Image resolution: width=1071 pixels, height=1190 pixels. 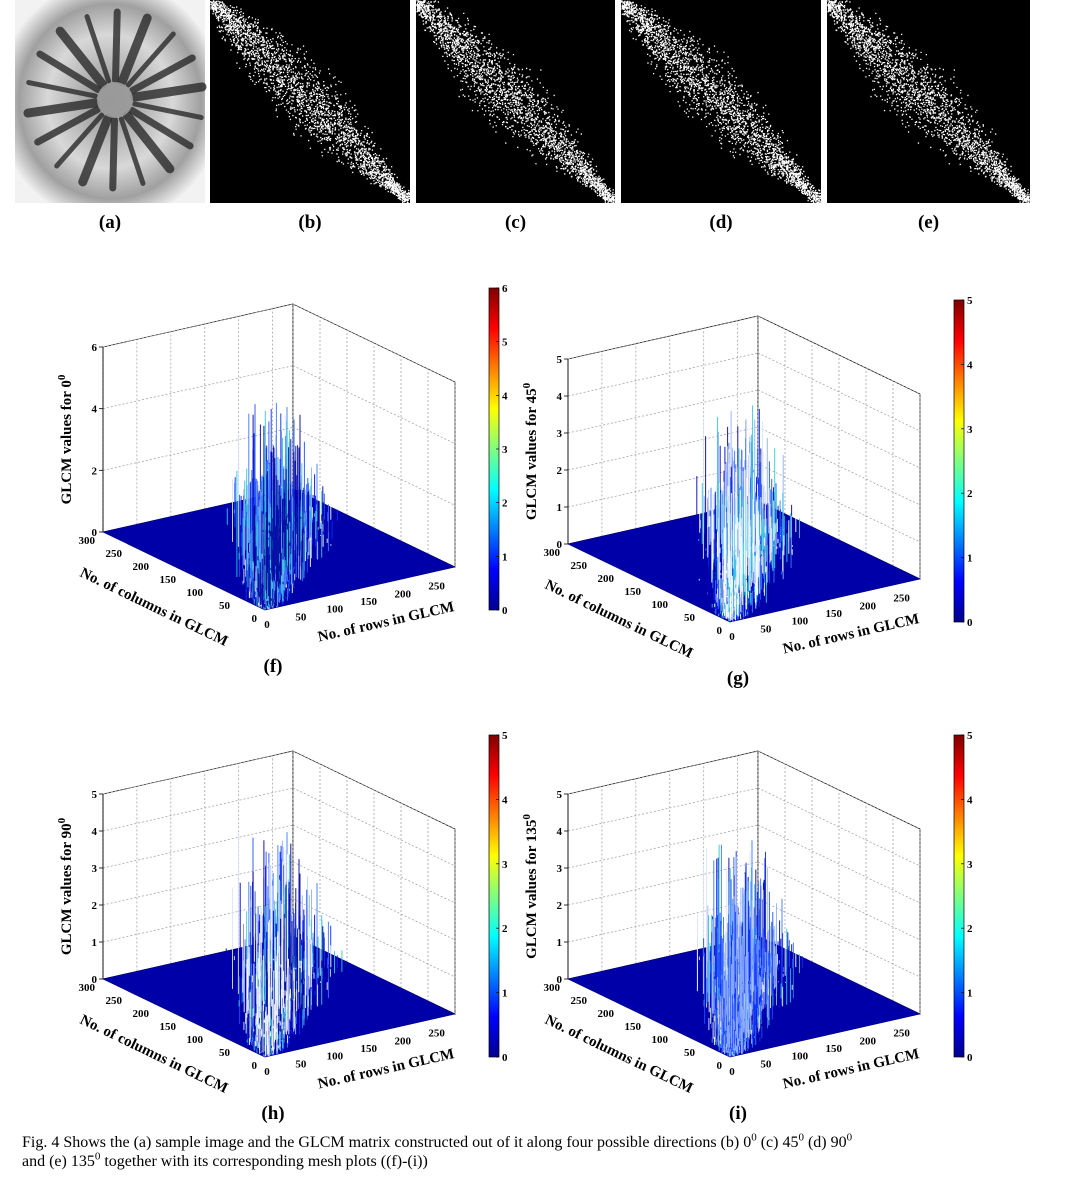 I want to click on panel-label: (i), so click(x=738, y=1113).